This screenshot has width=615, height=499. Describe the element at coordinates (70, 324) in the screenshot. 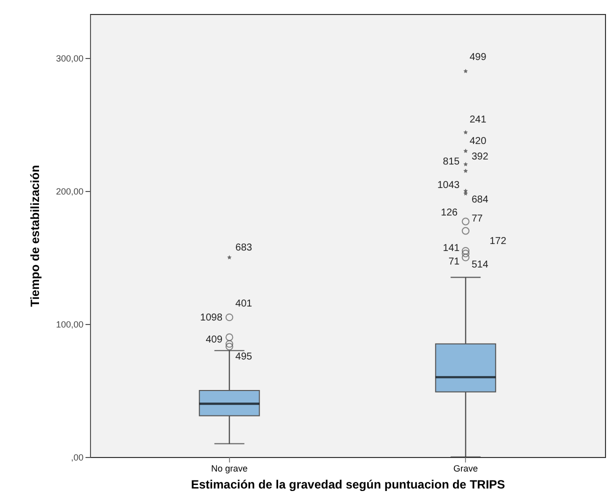

I see `y-tick-label: 100,00` at that location.